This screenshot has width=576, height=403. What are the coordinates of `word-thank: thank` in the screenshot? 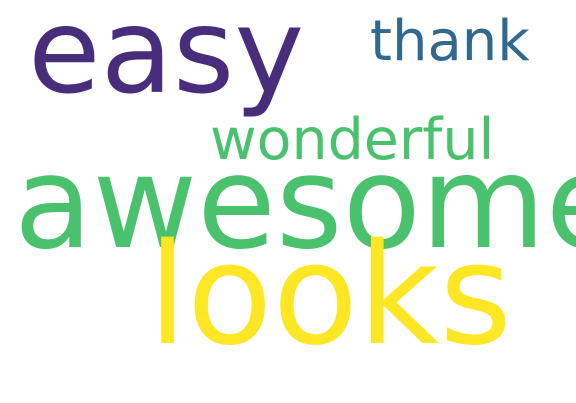 It's located at (450, 41).